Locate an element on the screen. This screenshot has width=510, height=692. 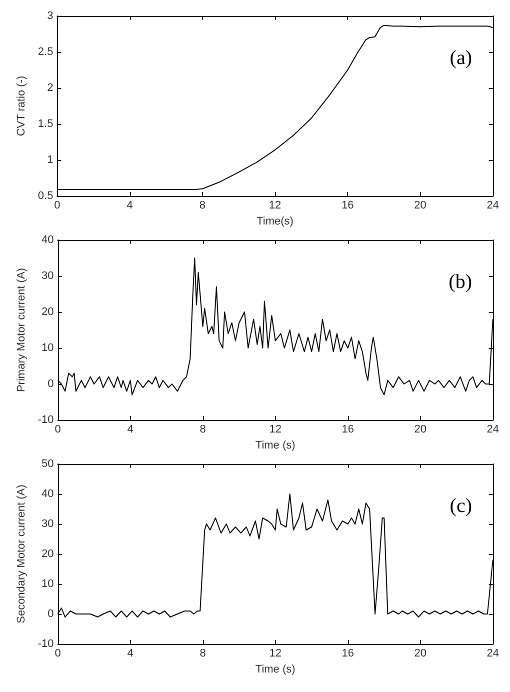
y-tick-label: 50 is located at coordinates (48, 464).